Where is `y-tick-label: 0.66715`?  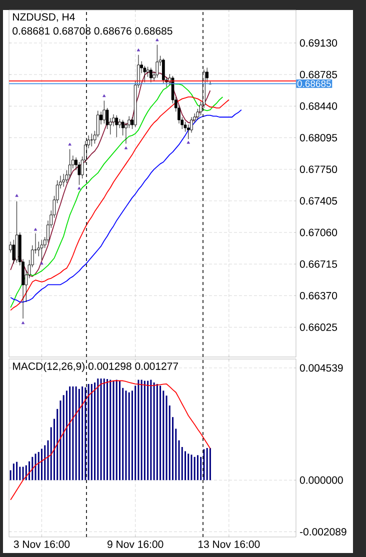 y-tick-label: 0.66715 is located at coordinates (319, 264).